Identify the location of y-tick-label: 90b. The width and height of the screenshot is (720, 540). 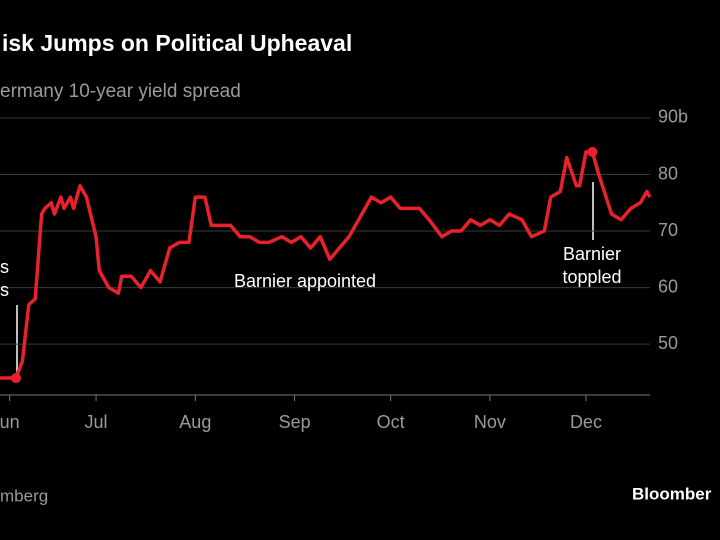
(673, 117).